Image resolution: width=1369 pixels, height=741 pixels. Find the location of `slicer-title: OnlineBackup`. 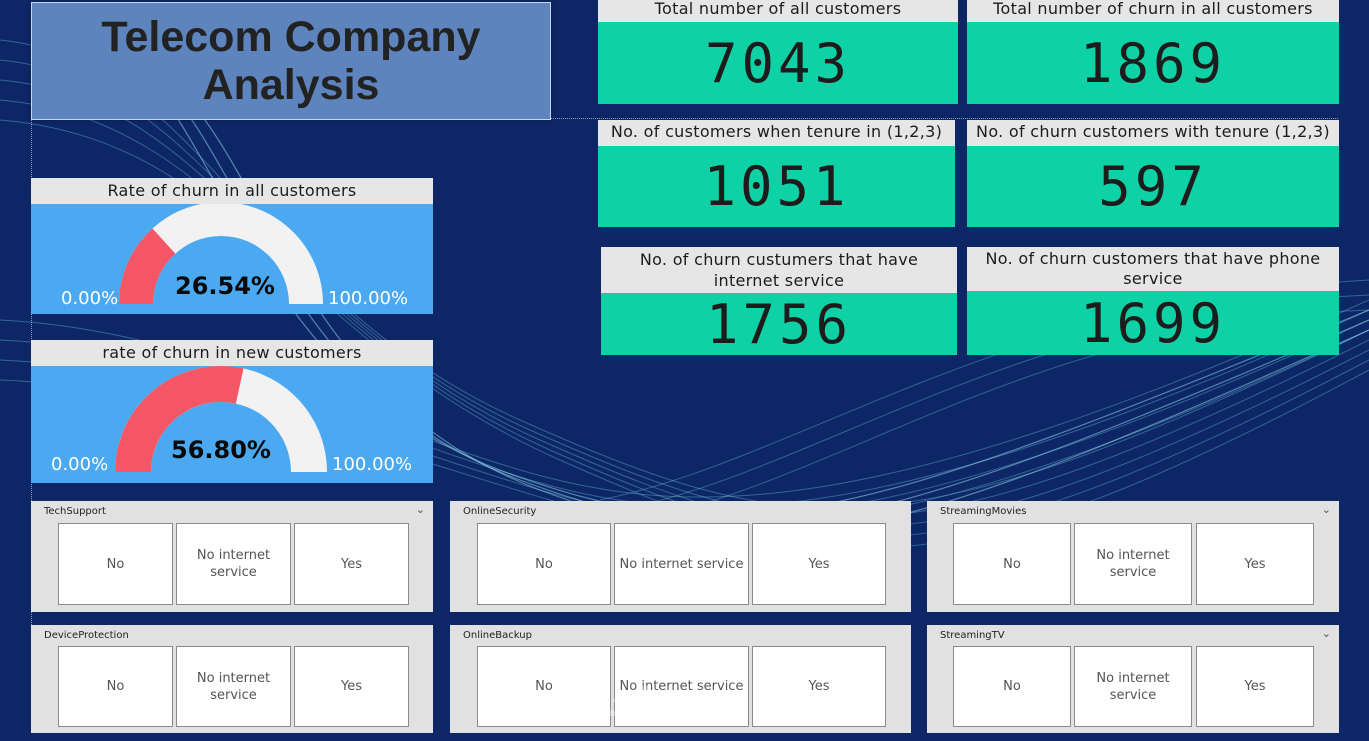

slicer-title: OnlineBackup is located at coordinates (497, 635).